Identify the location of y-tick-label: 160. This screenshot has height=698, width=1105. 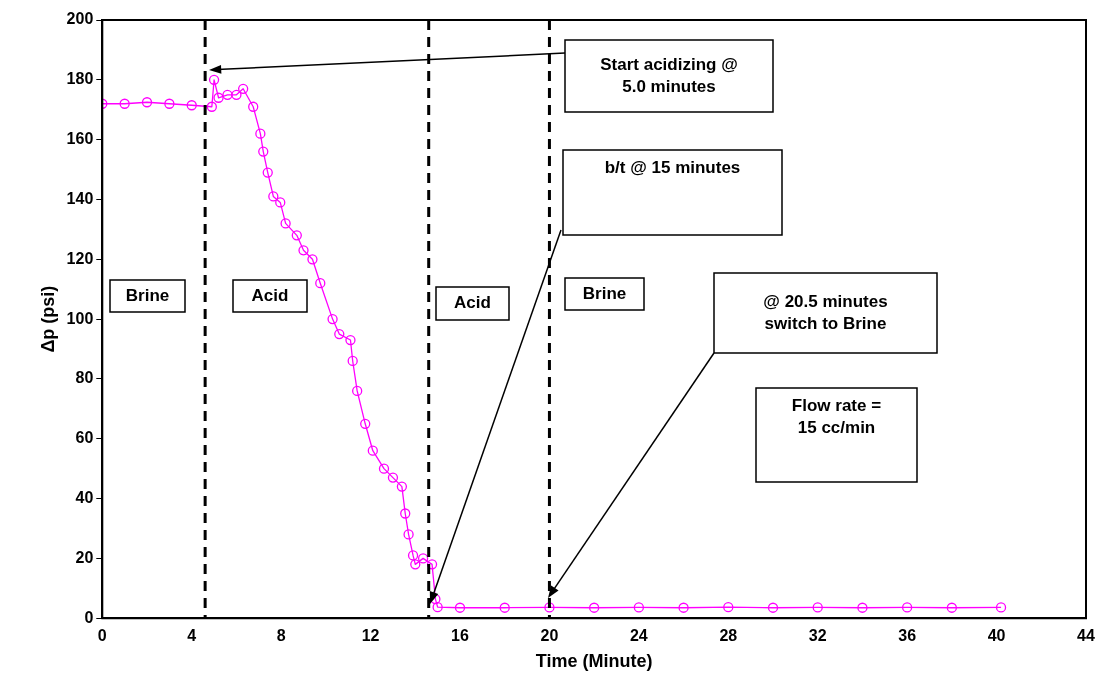
(80, 139).